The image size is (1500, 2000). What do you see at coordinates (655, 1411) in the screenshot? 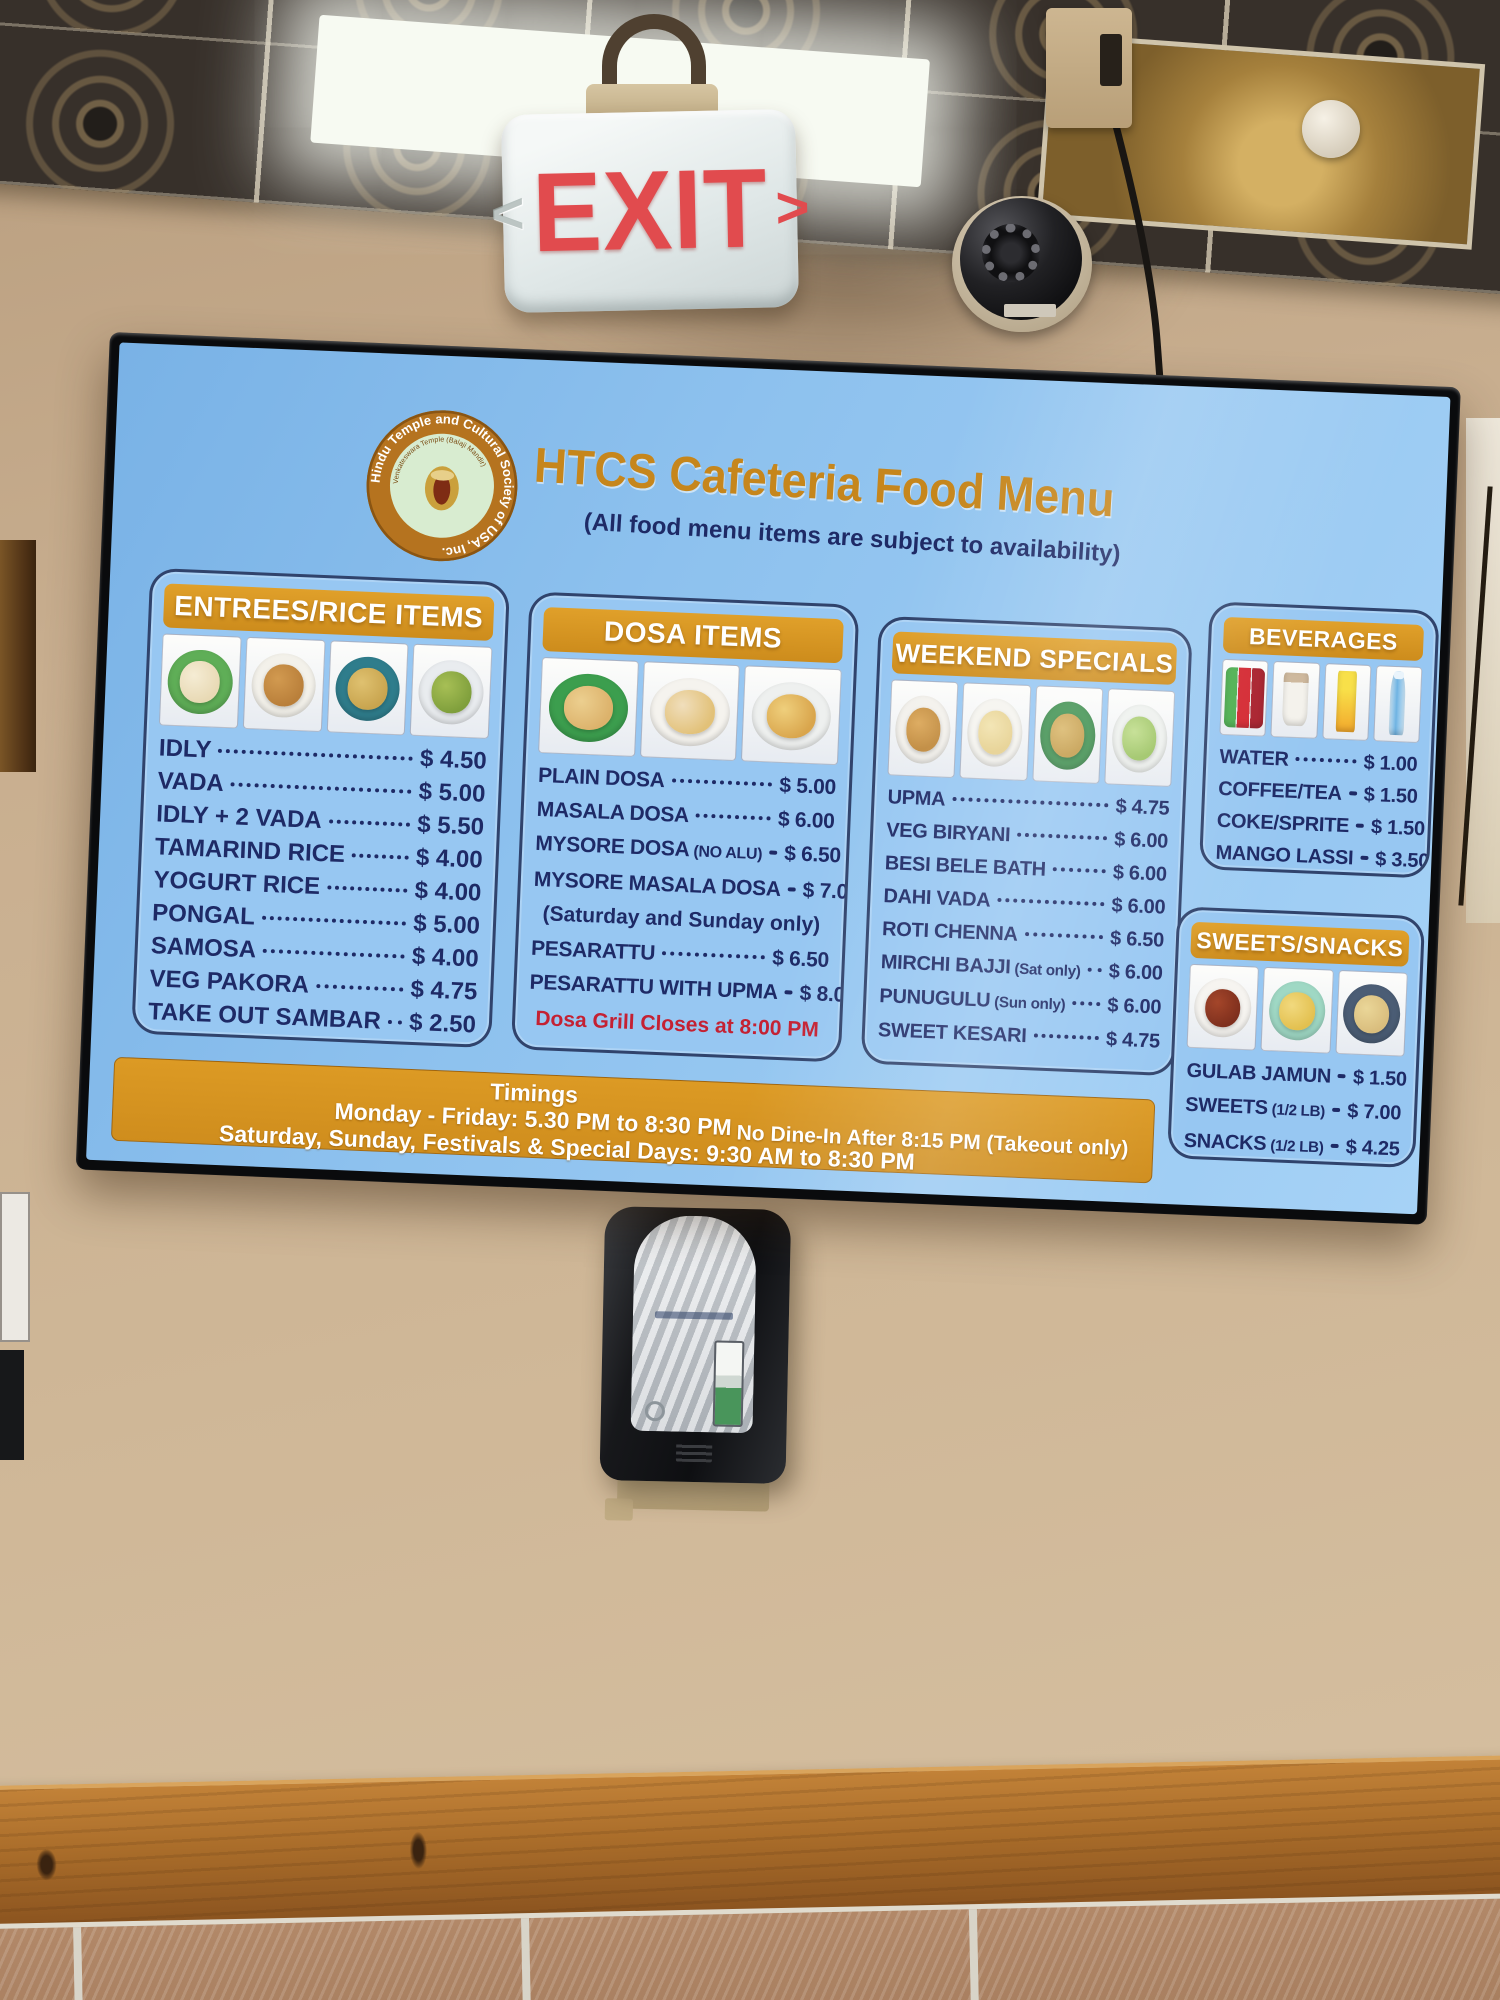
I see `dispenser-brand-icon` at bounding box center [655, 1411].